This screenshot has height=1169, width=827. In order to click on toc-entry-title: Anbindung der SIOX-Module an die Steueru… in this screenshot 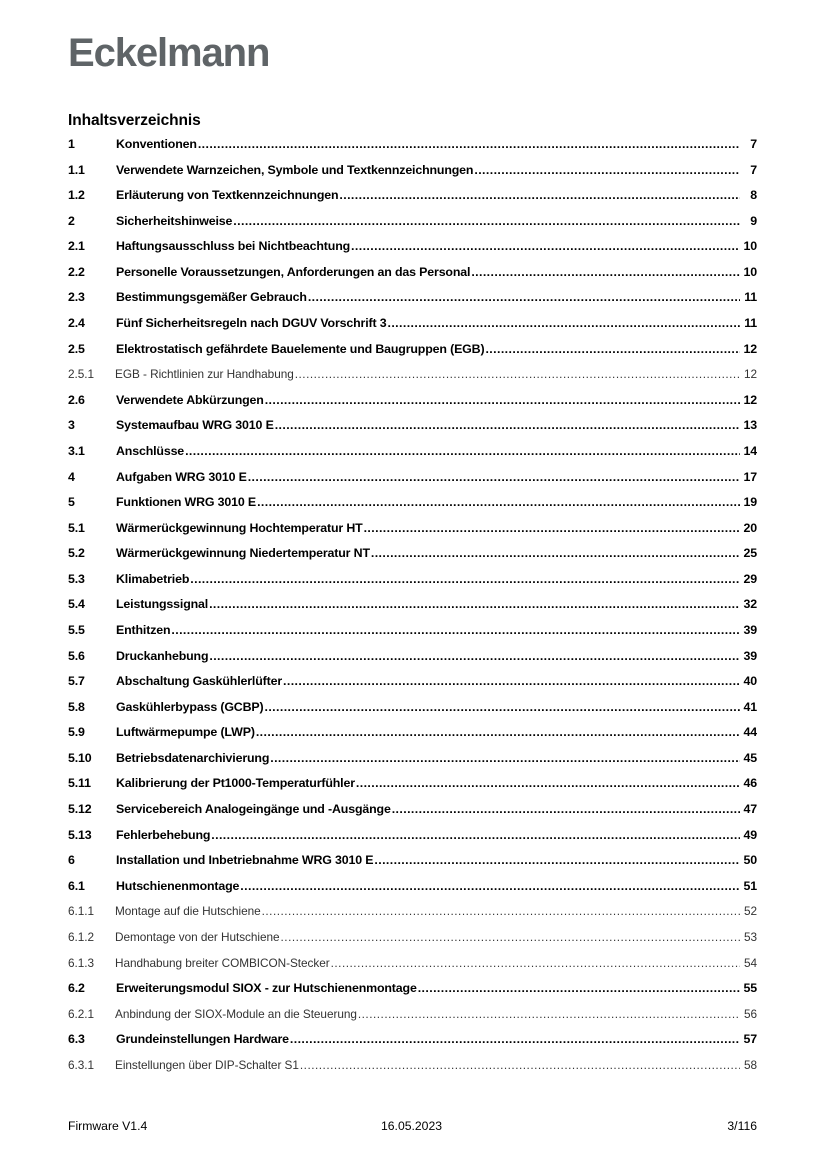, I will do `click(236, 1013)`.